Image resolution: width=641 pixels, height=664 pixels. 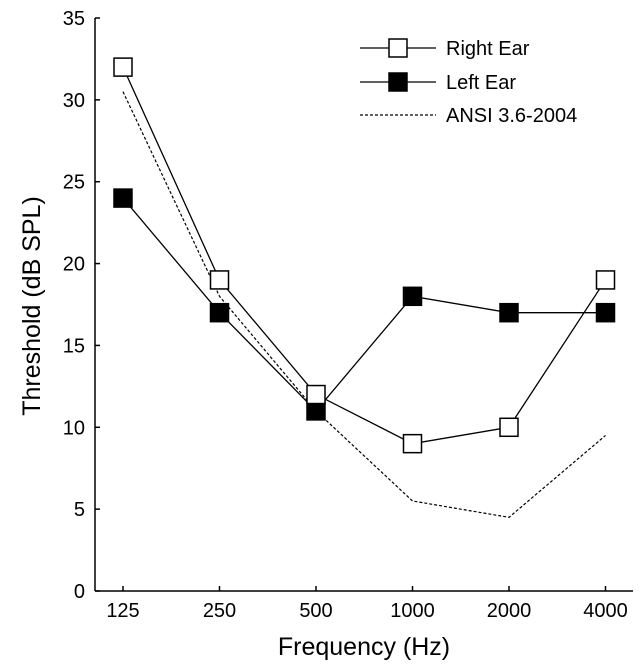 What do you see at coordinates (74, 183) in the screenshot?
I see `y-tick-label: 25` at bounding box center [74, 183].